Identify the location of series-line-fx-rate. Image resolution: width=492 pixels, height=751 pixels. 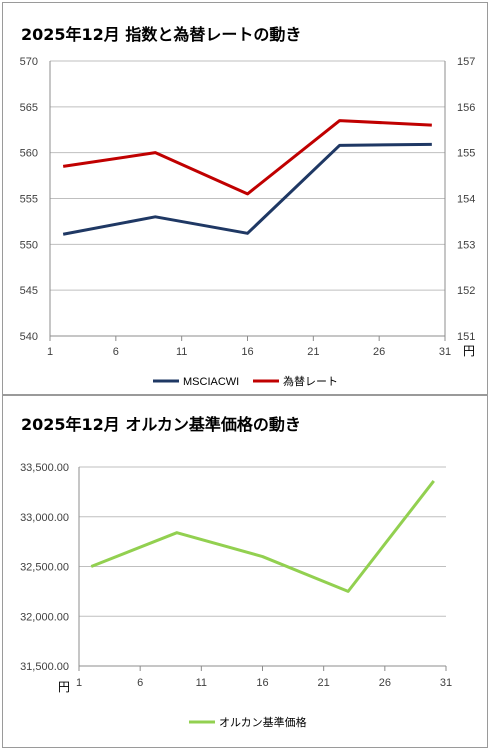
(247, 157).